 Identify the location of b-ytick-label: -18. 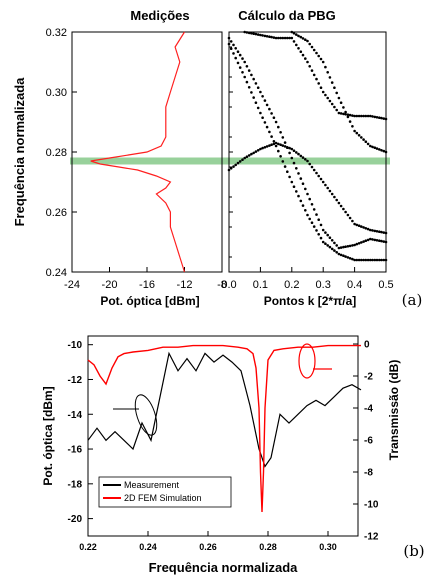
(75, 484).